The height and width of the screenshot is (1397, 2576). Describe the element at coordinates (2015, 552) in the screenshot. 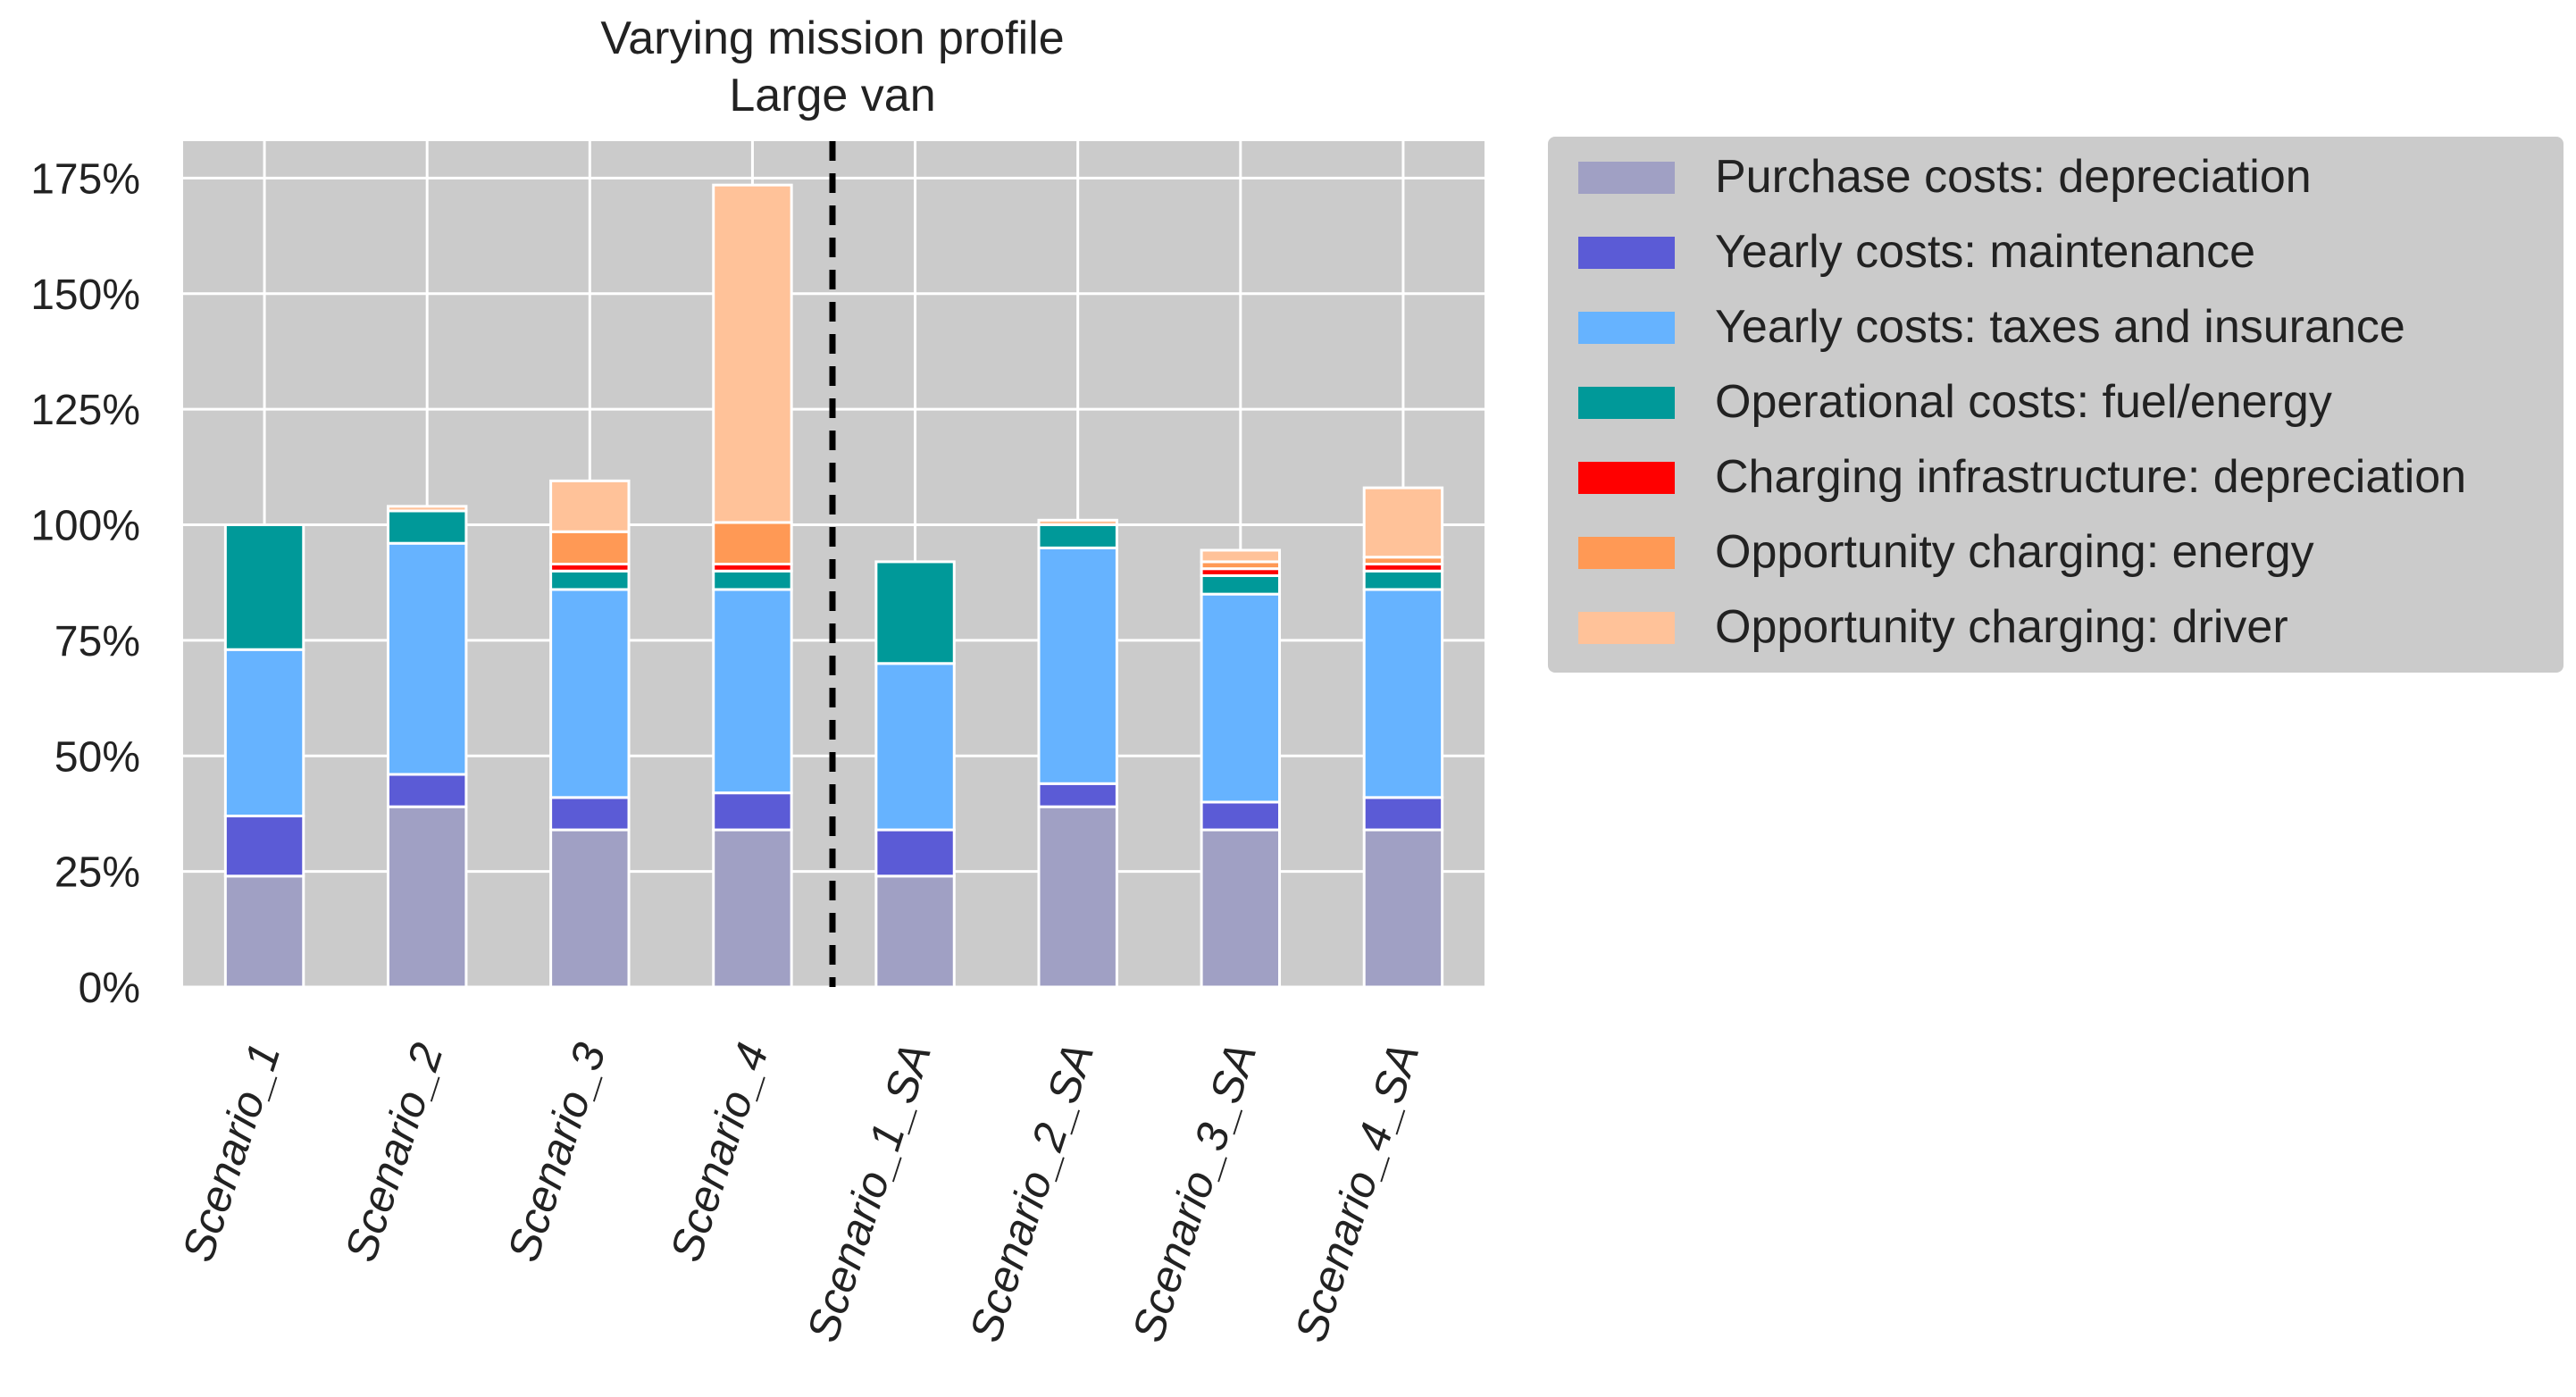

I see `legend-label: Opportunity charging: energy` at that location.